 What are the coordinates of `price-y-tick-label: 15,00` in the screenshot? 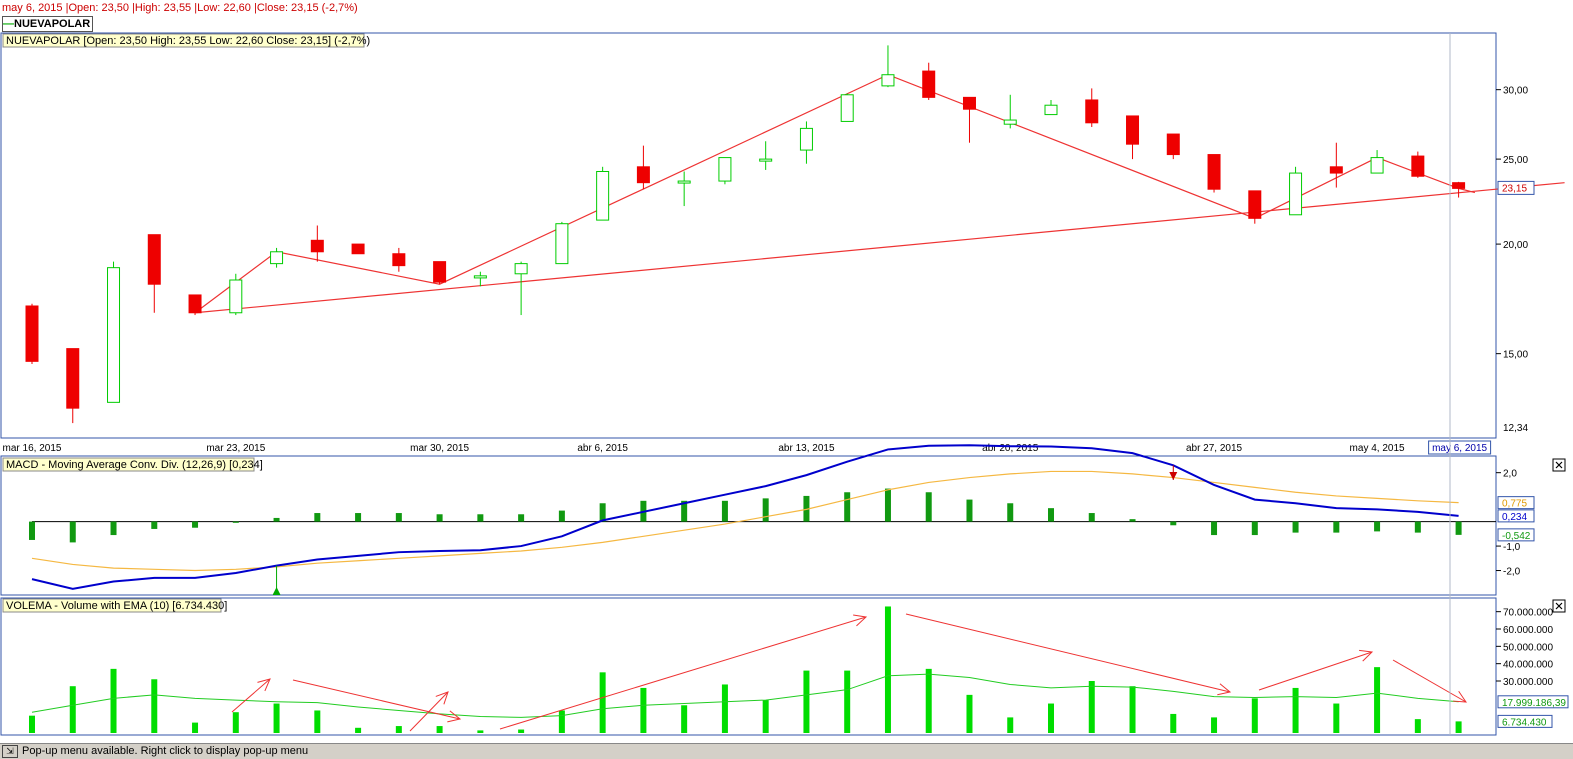 It's located at (1515, 355).